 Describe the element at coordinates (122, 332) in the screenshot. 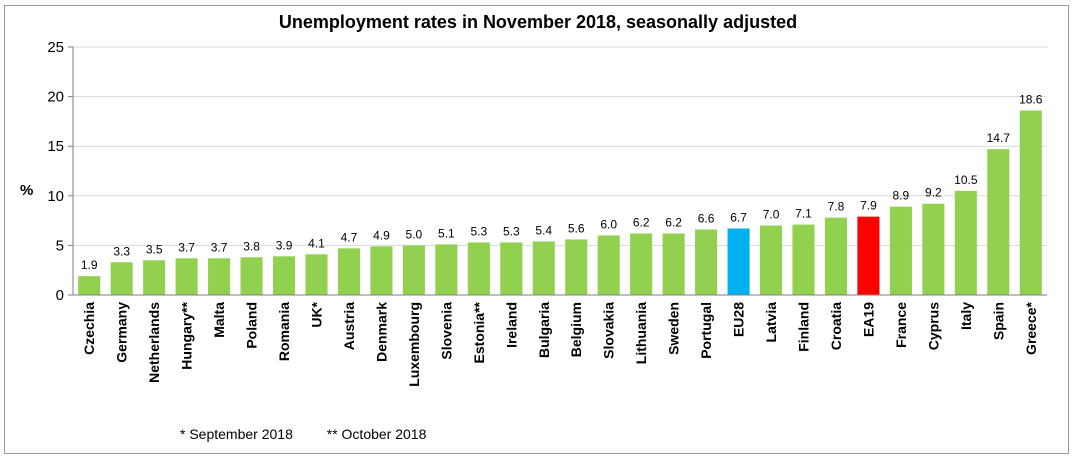

I see `category-label: Germany` at that location.